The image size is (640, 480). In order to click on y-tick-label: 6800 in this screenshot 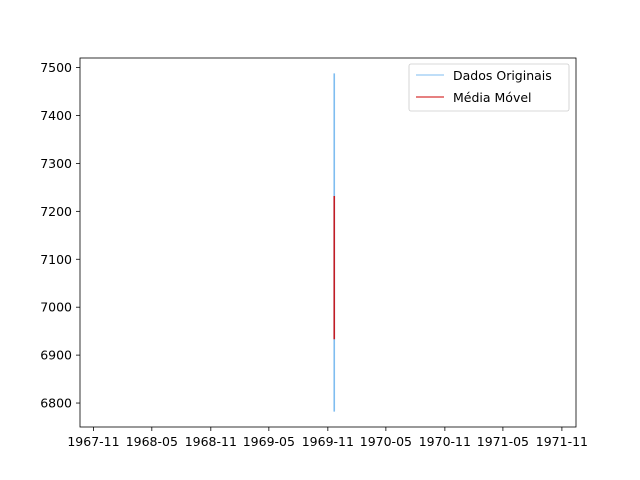, I will do `click(56, 403)`.